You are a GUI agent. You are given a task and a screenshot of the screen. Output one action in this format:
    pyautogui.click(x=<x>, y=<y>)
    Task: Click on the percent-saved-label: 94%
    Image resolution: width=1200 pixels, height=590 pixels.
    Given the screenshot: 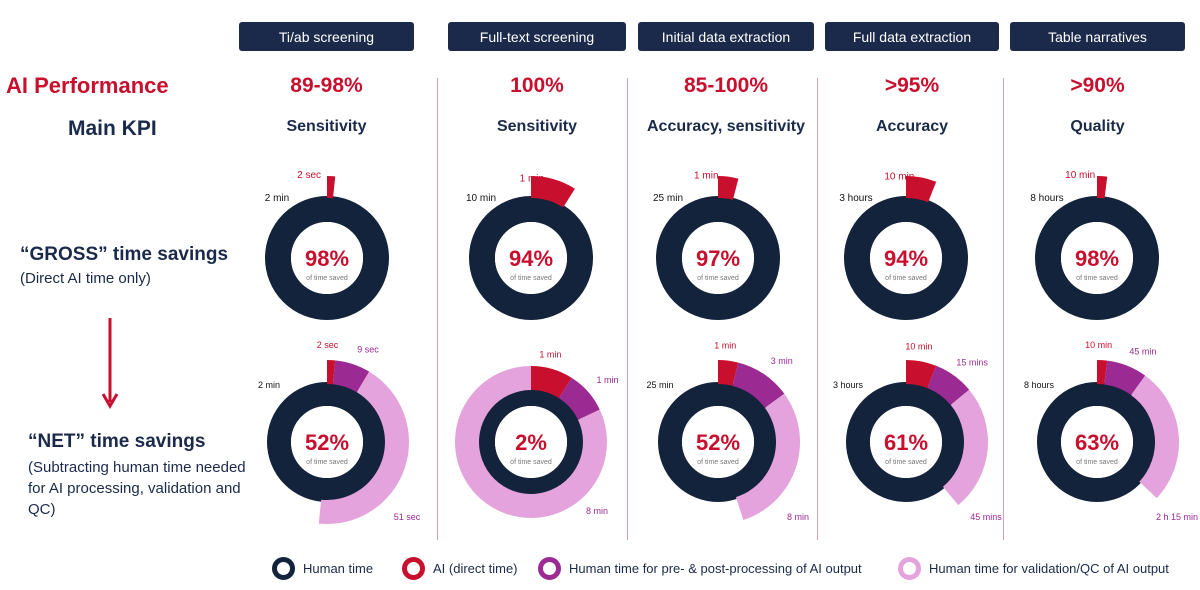 What is the action you would take?
    pyautogui.click(x=906, y=258)
    